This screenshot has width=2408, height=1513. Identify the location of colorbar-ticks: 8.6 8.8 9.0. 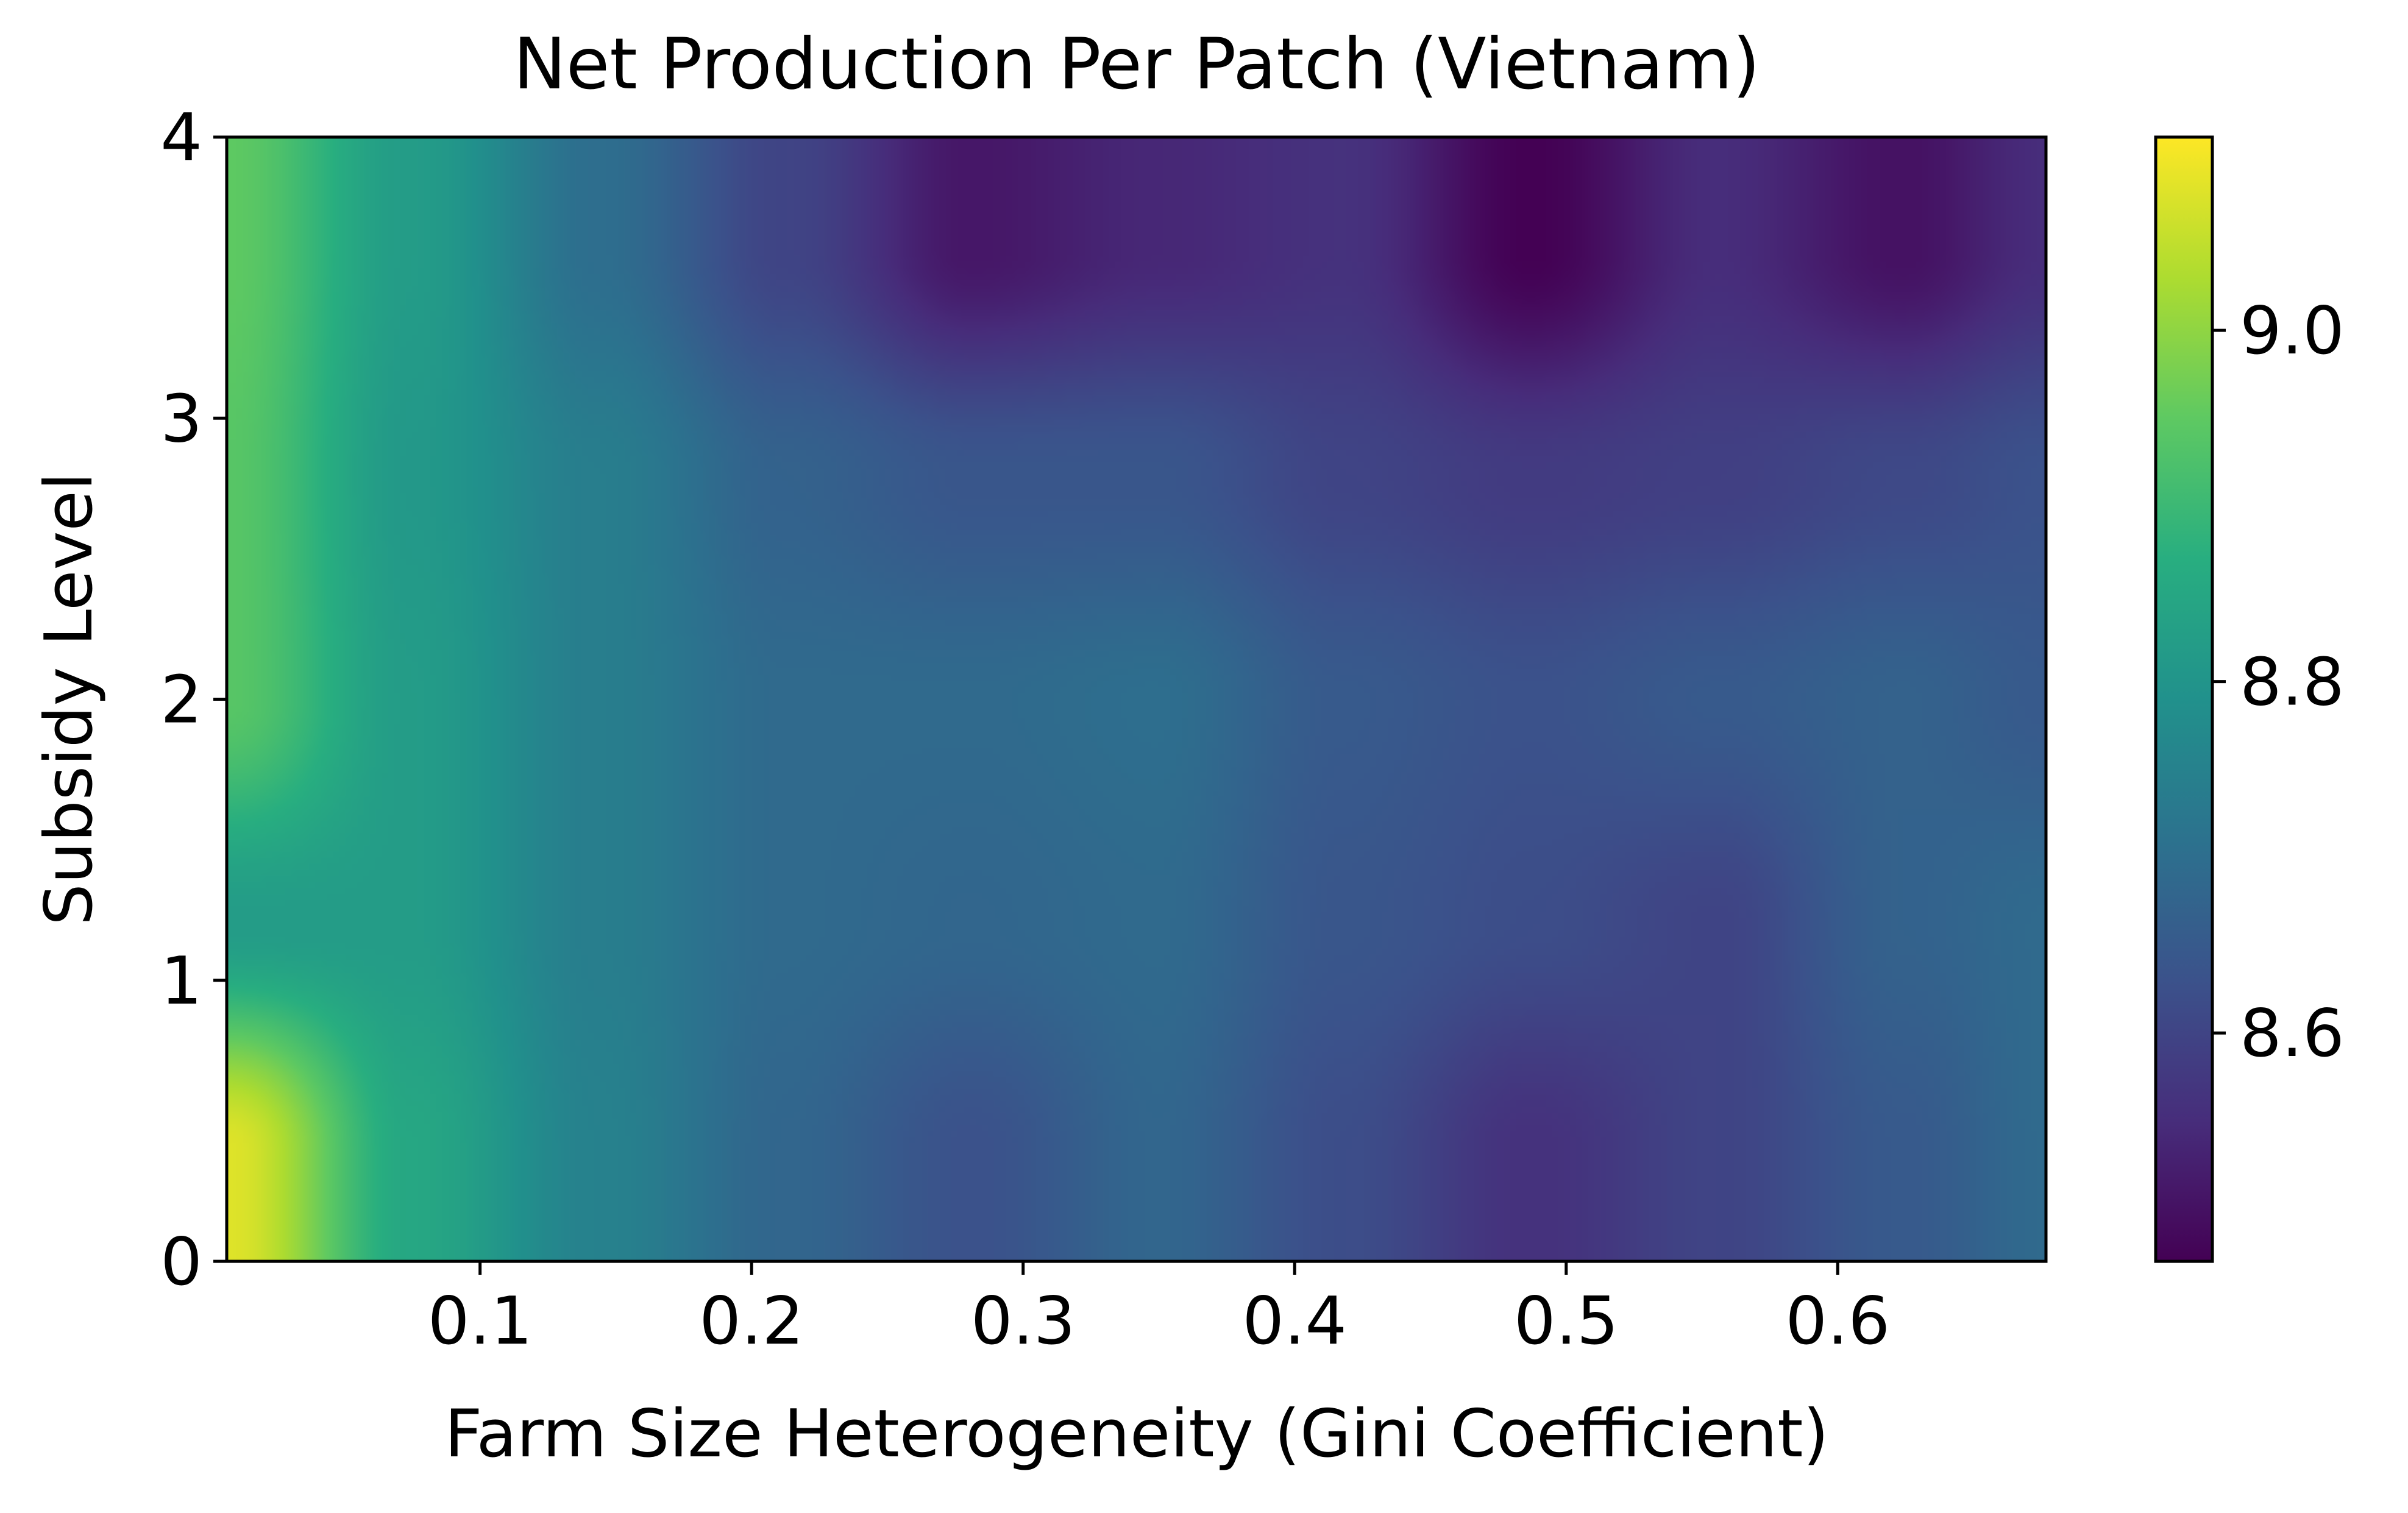
(2278, 683).